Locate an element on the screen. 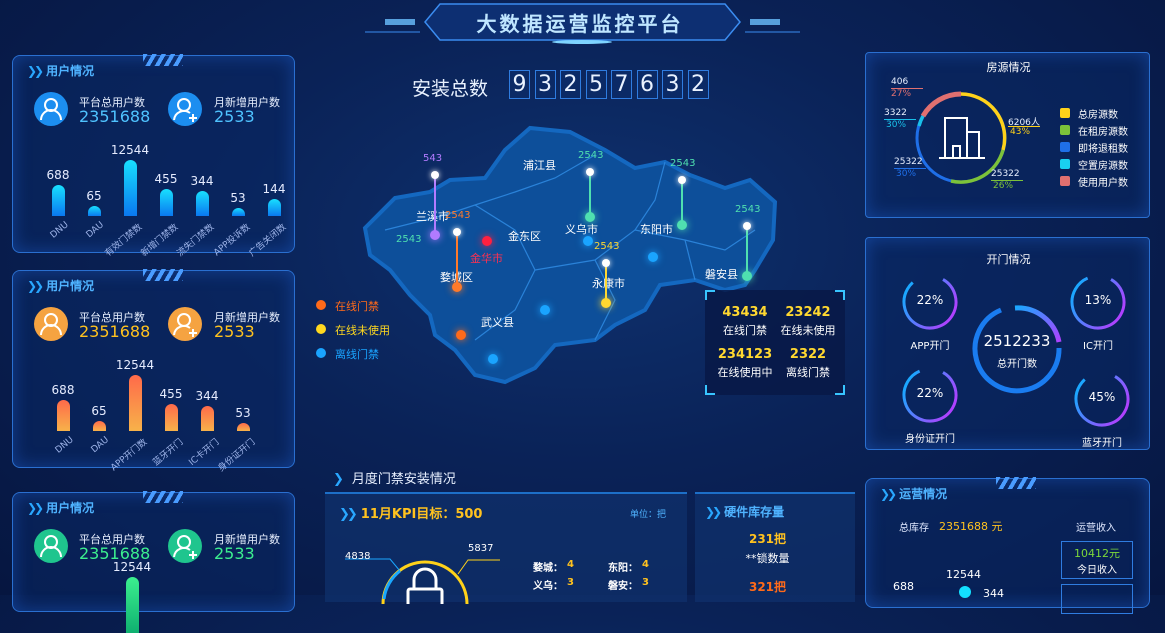 The height and width of the screenshot is (633, 1165). map-region-label: 永康市 is located at coordinates (608, 283).